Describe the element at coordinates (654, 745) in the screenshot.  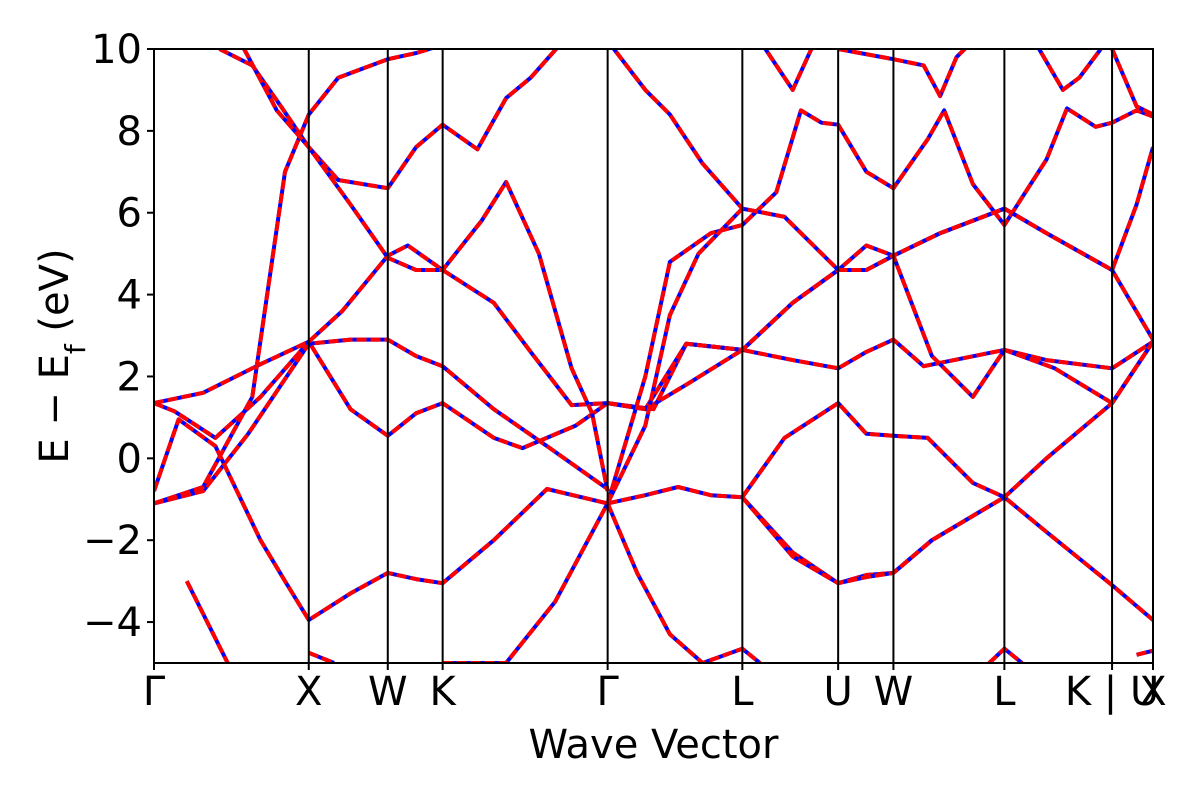
I see `x-axis-label: Wave Vector` at that location.